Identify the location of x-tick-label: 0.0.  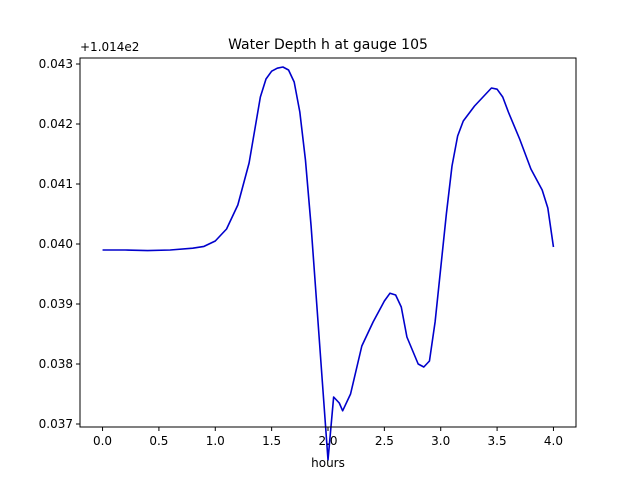
(102, 441).